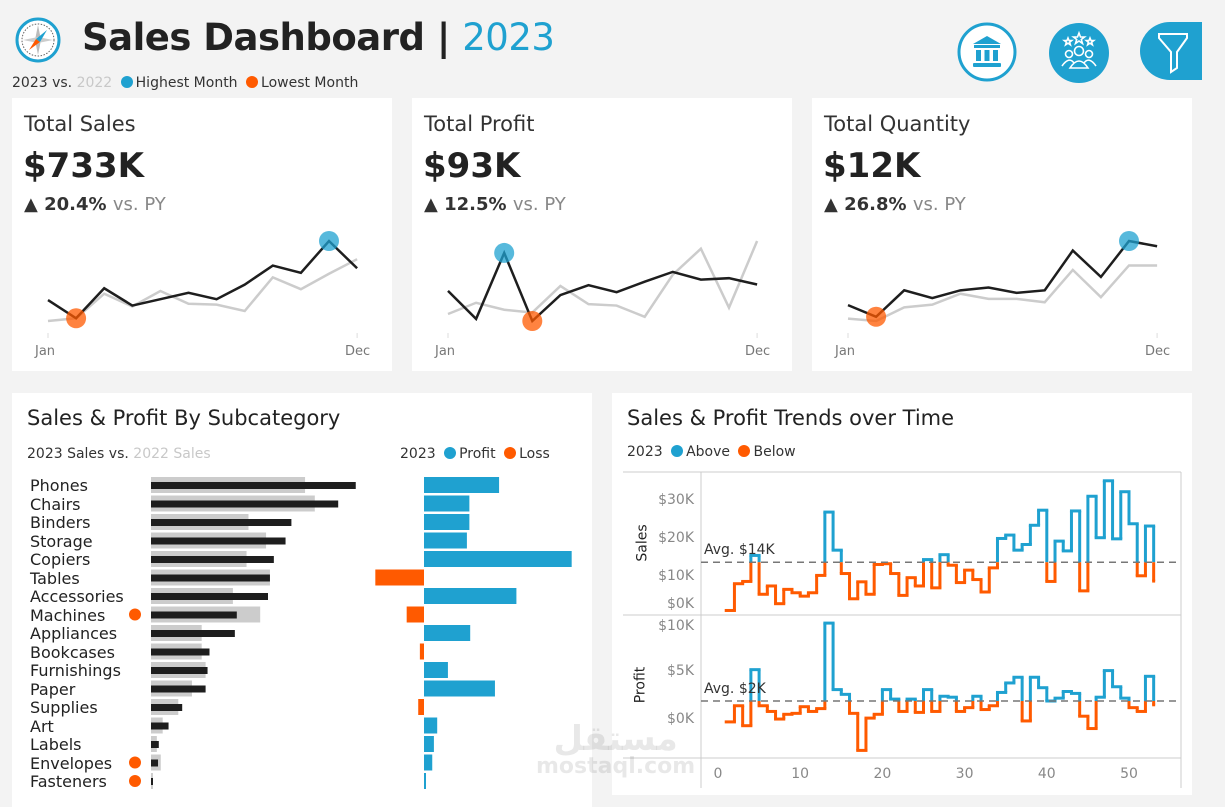 The height and width of the screenshot is (807, 1225). I want to click on filter-button, so click(1171, 51).